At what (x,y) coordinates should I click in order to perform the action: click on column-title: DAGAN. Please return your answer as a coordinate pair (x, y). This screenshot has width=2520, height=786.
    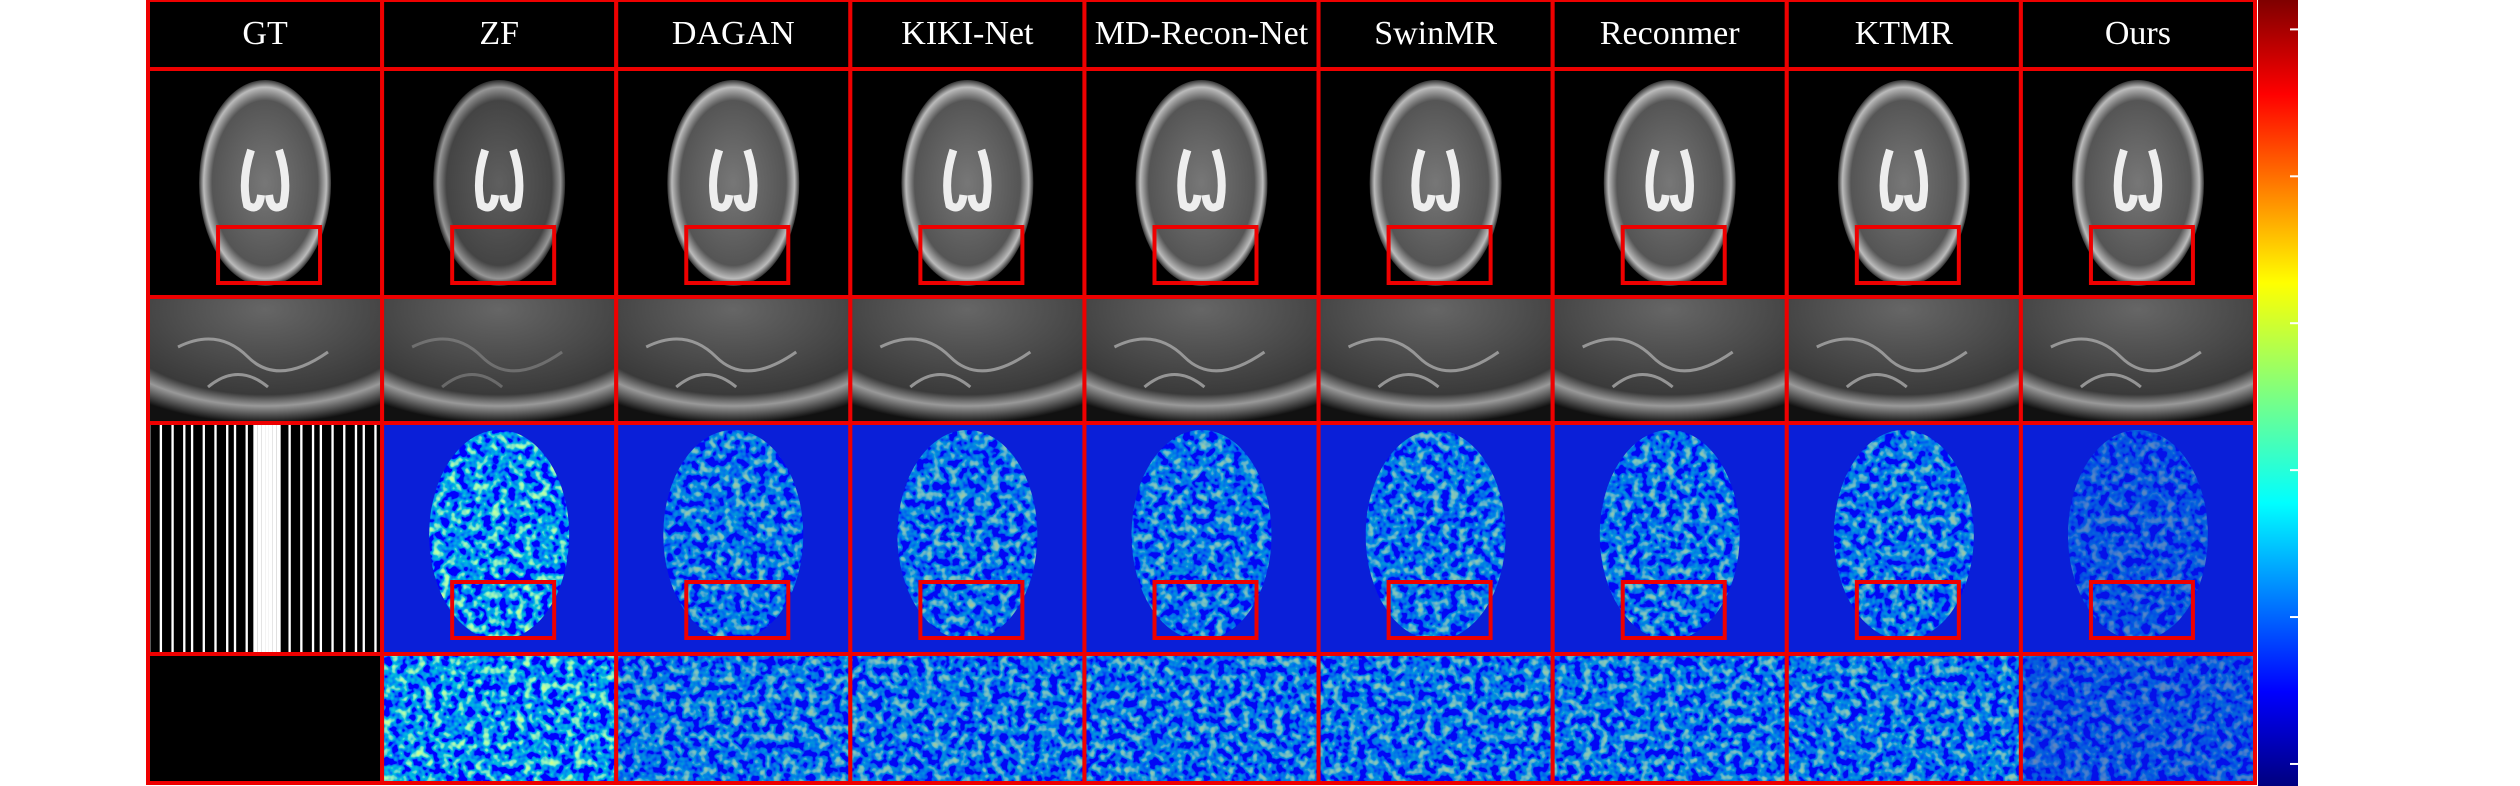
    Looking at the image, I should click on (733, 33).